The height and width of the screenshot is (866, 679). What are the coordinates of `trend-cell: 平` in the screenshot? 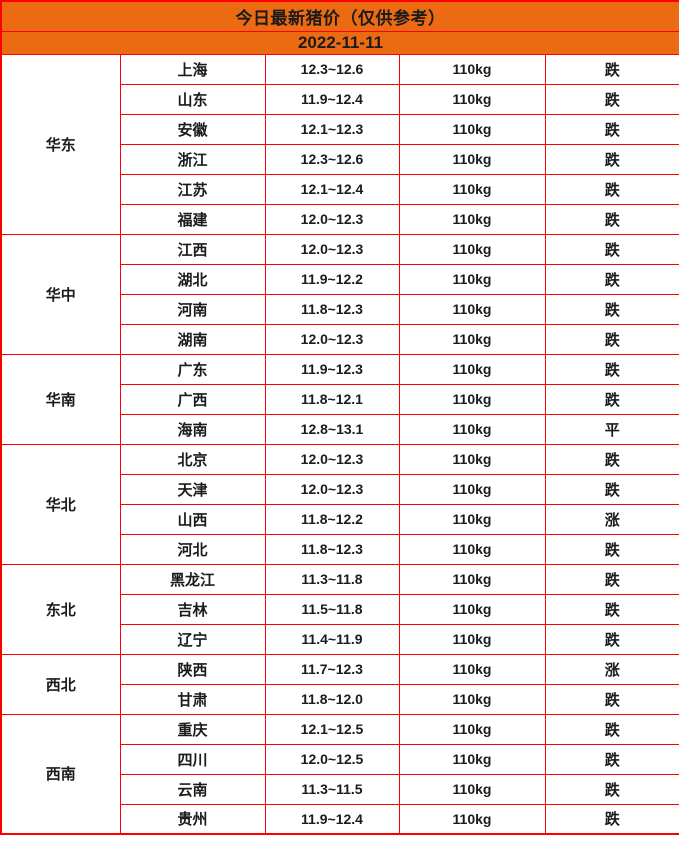 It's located at (611, 429).